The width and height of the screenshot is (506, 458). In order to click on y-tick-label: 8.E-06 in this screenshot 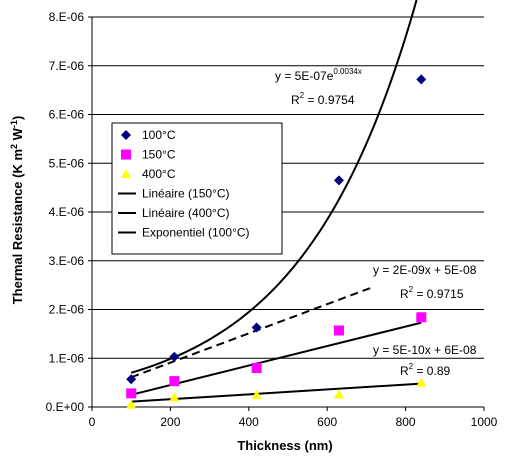, I will do `click(67, 17)`.